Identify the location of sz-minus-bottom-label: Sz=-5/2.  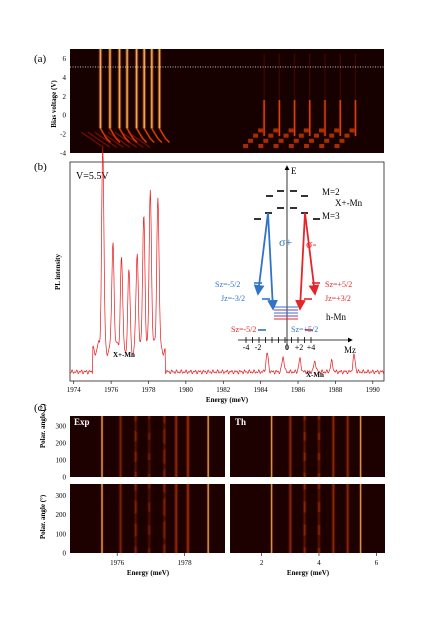
(243, 329).